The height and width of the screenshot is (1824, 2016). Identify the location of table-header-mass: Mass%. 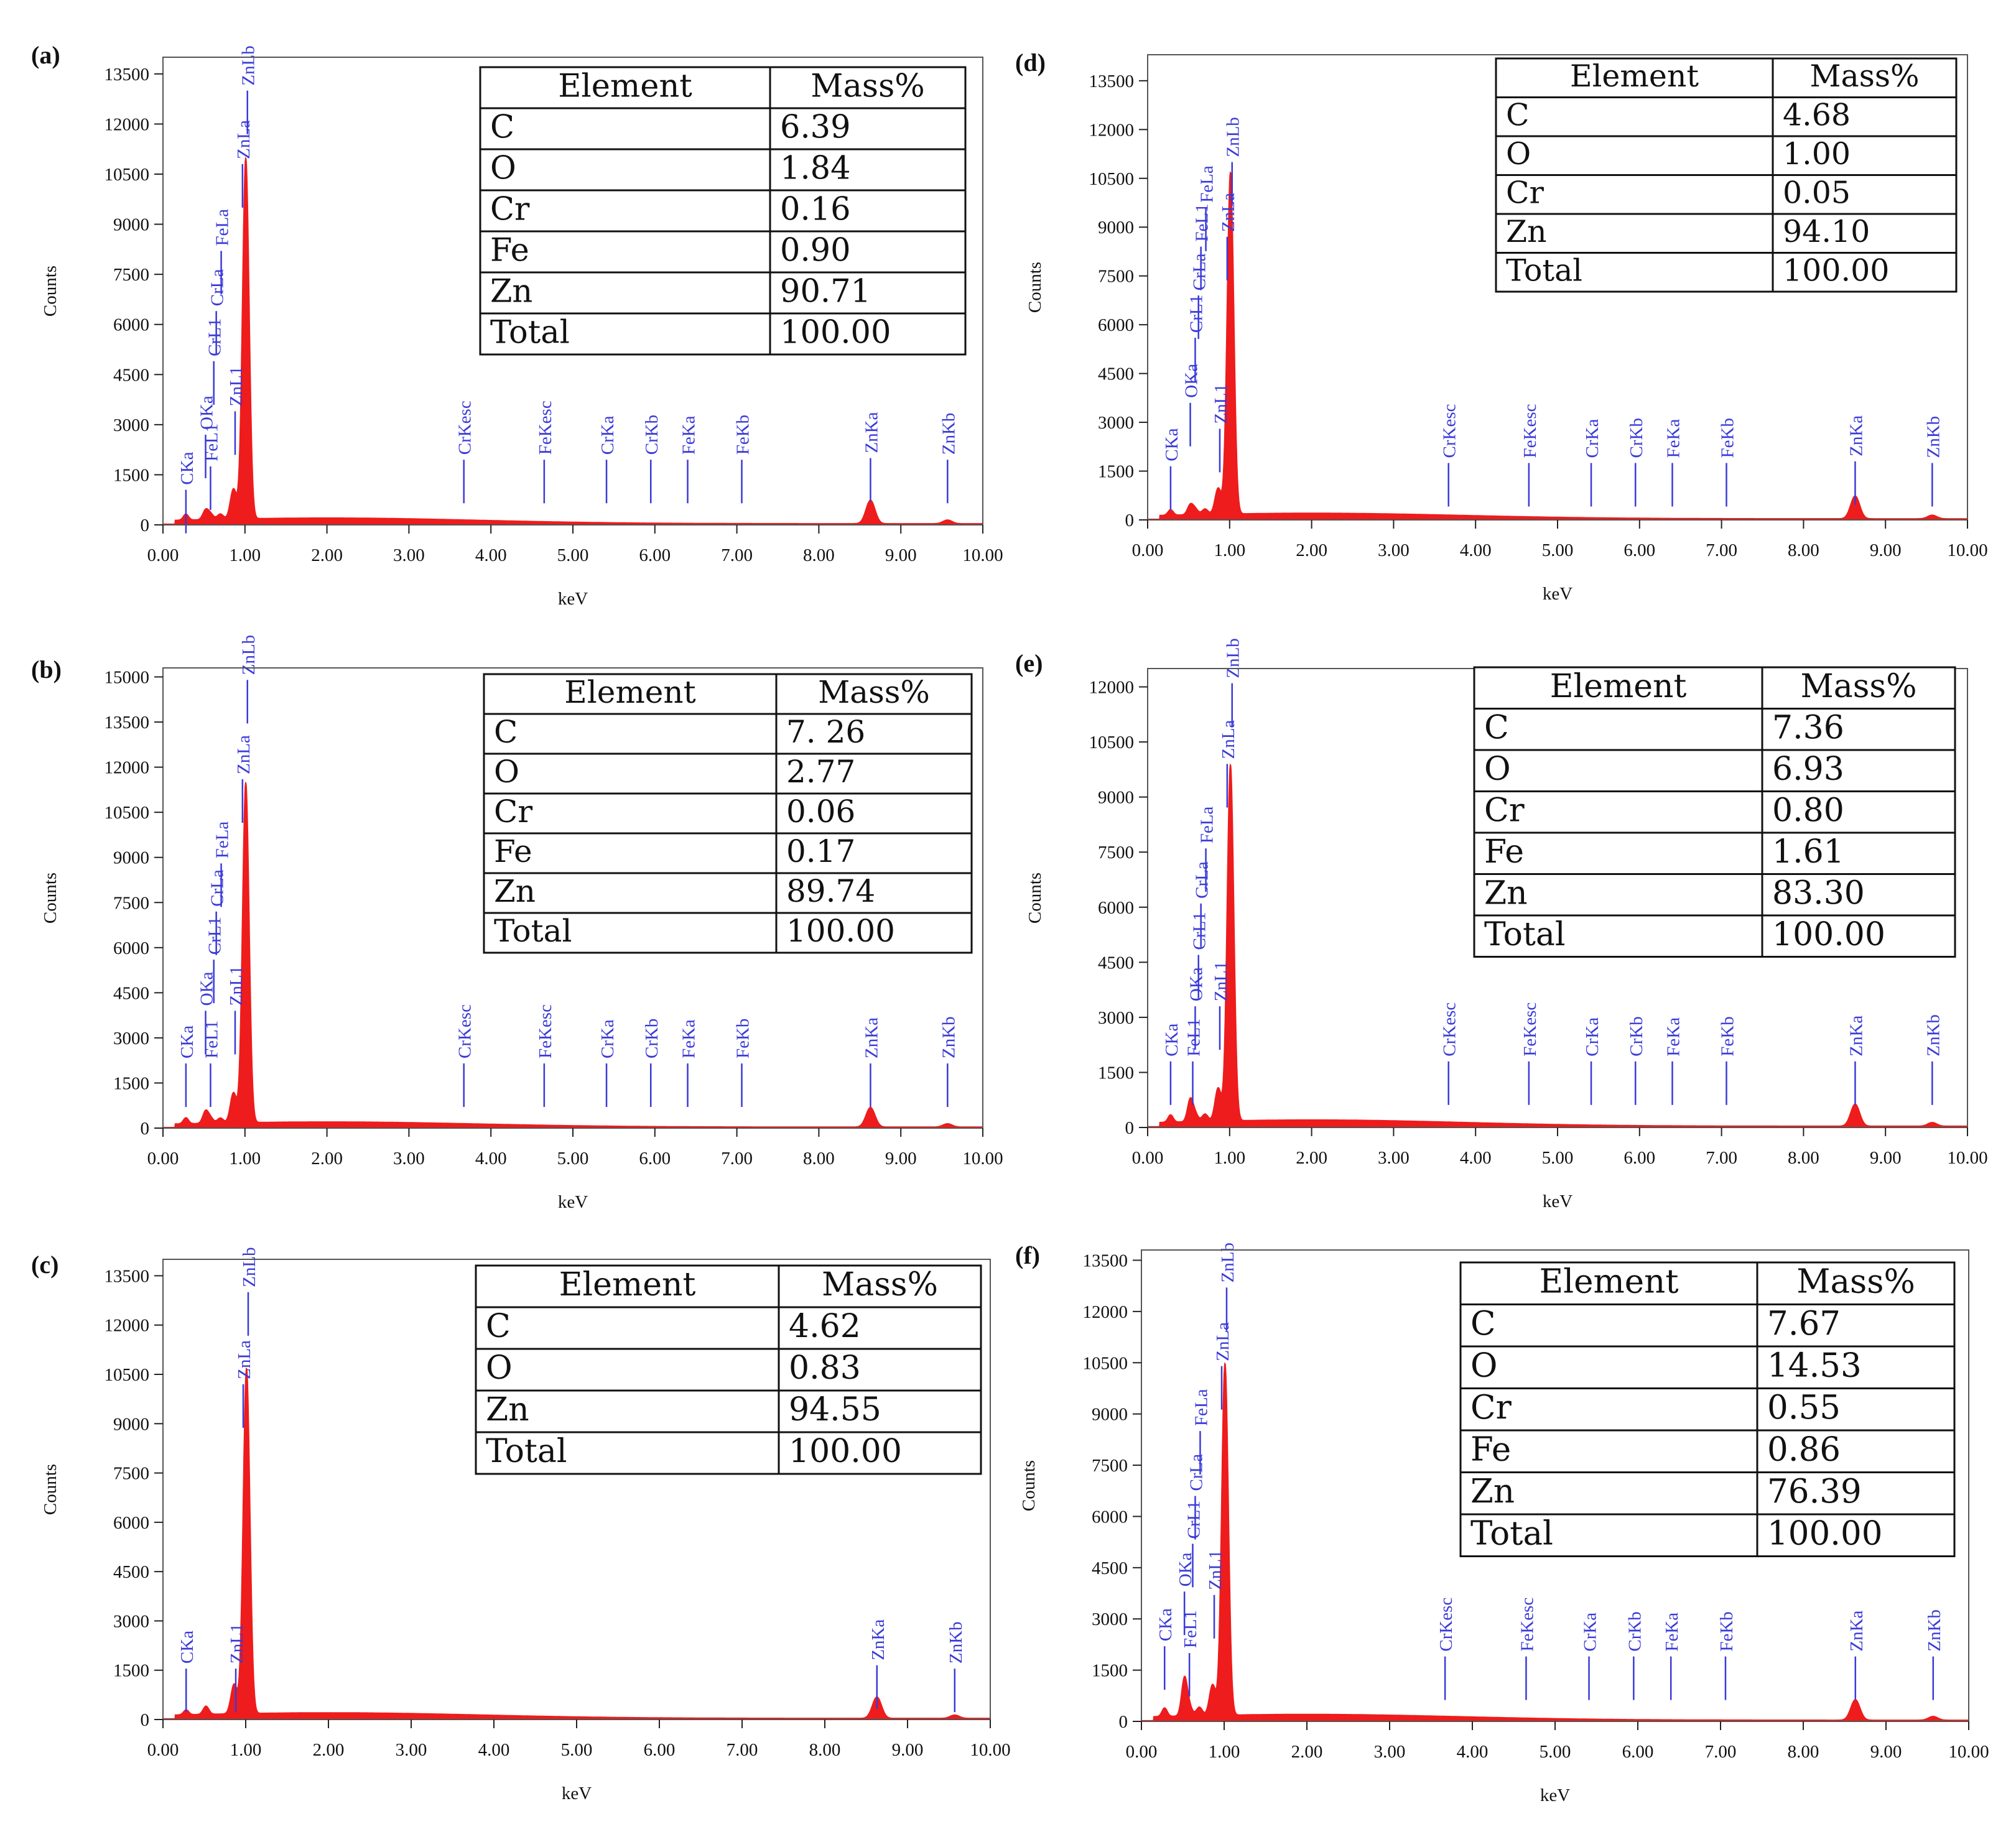
(880, 1285).